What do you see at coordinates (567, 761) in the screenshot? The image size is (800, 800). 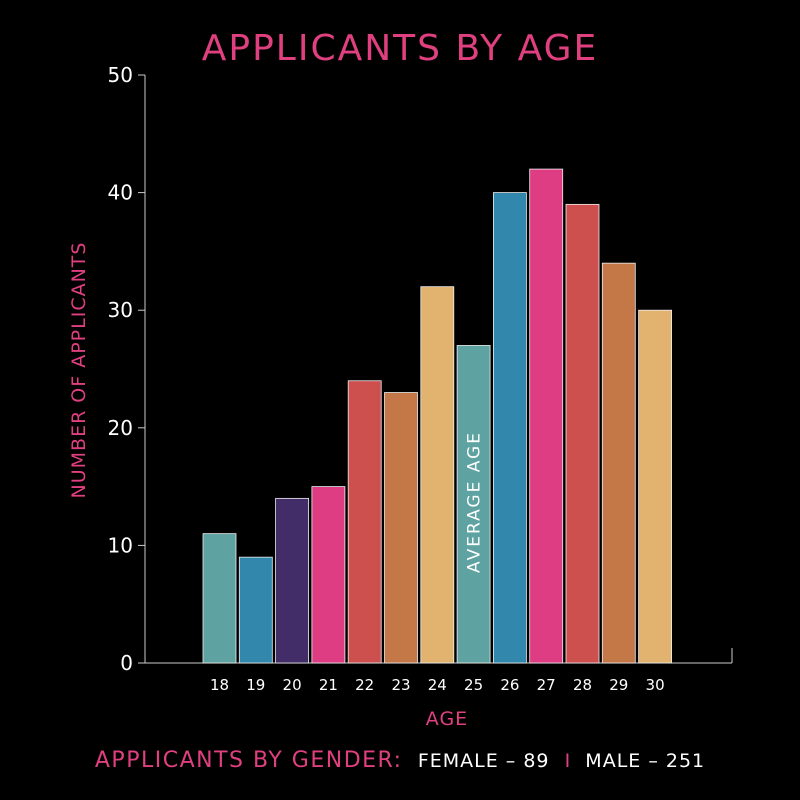 I see `gender-separator: I` at bounding box center [567, 761].